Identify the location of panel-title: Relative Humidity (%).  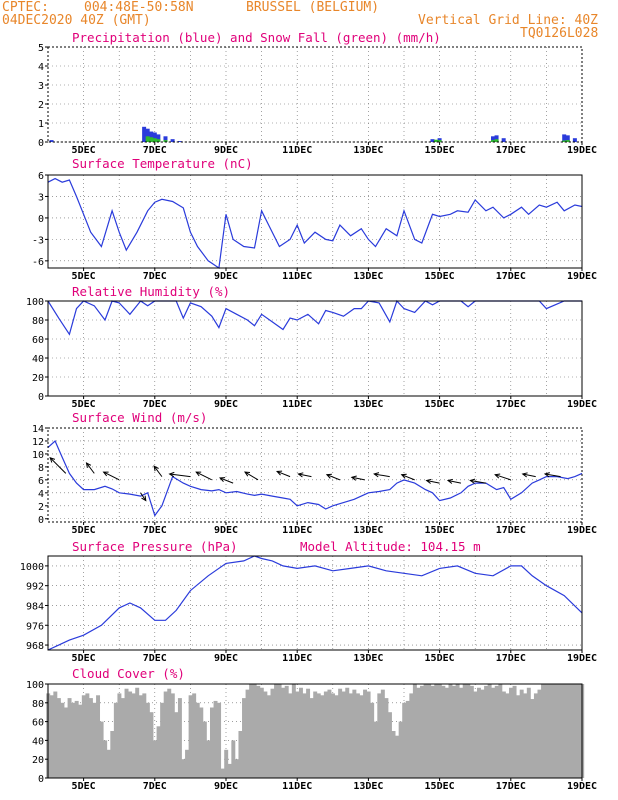
(151, 291).